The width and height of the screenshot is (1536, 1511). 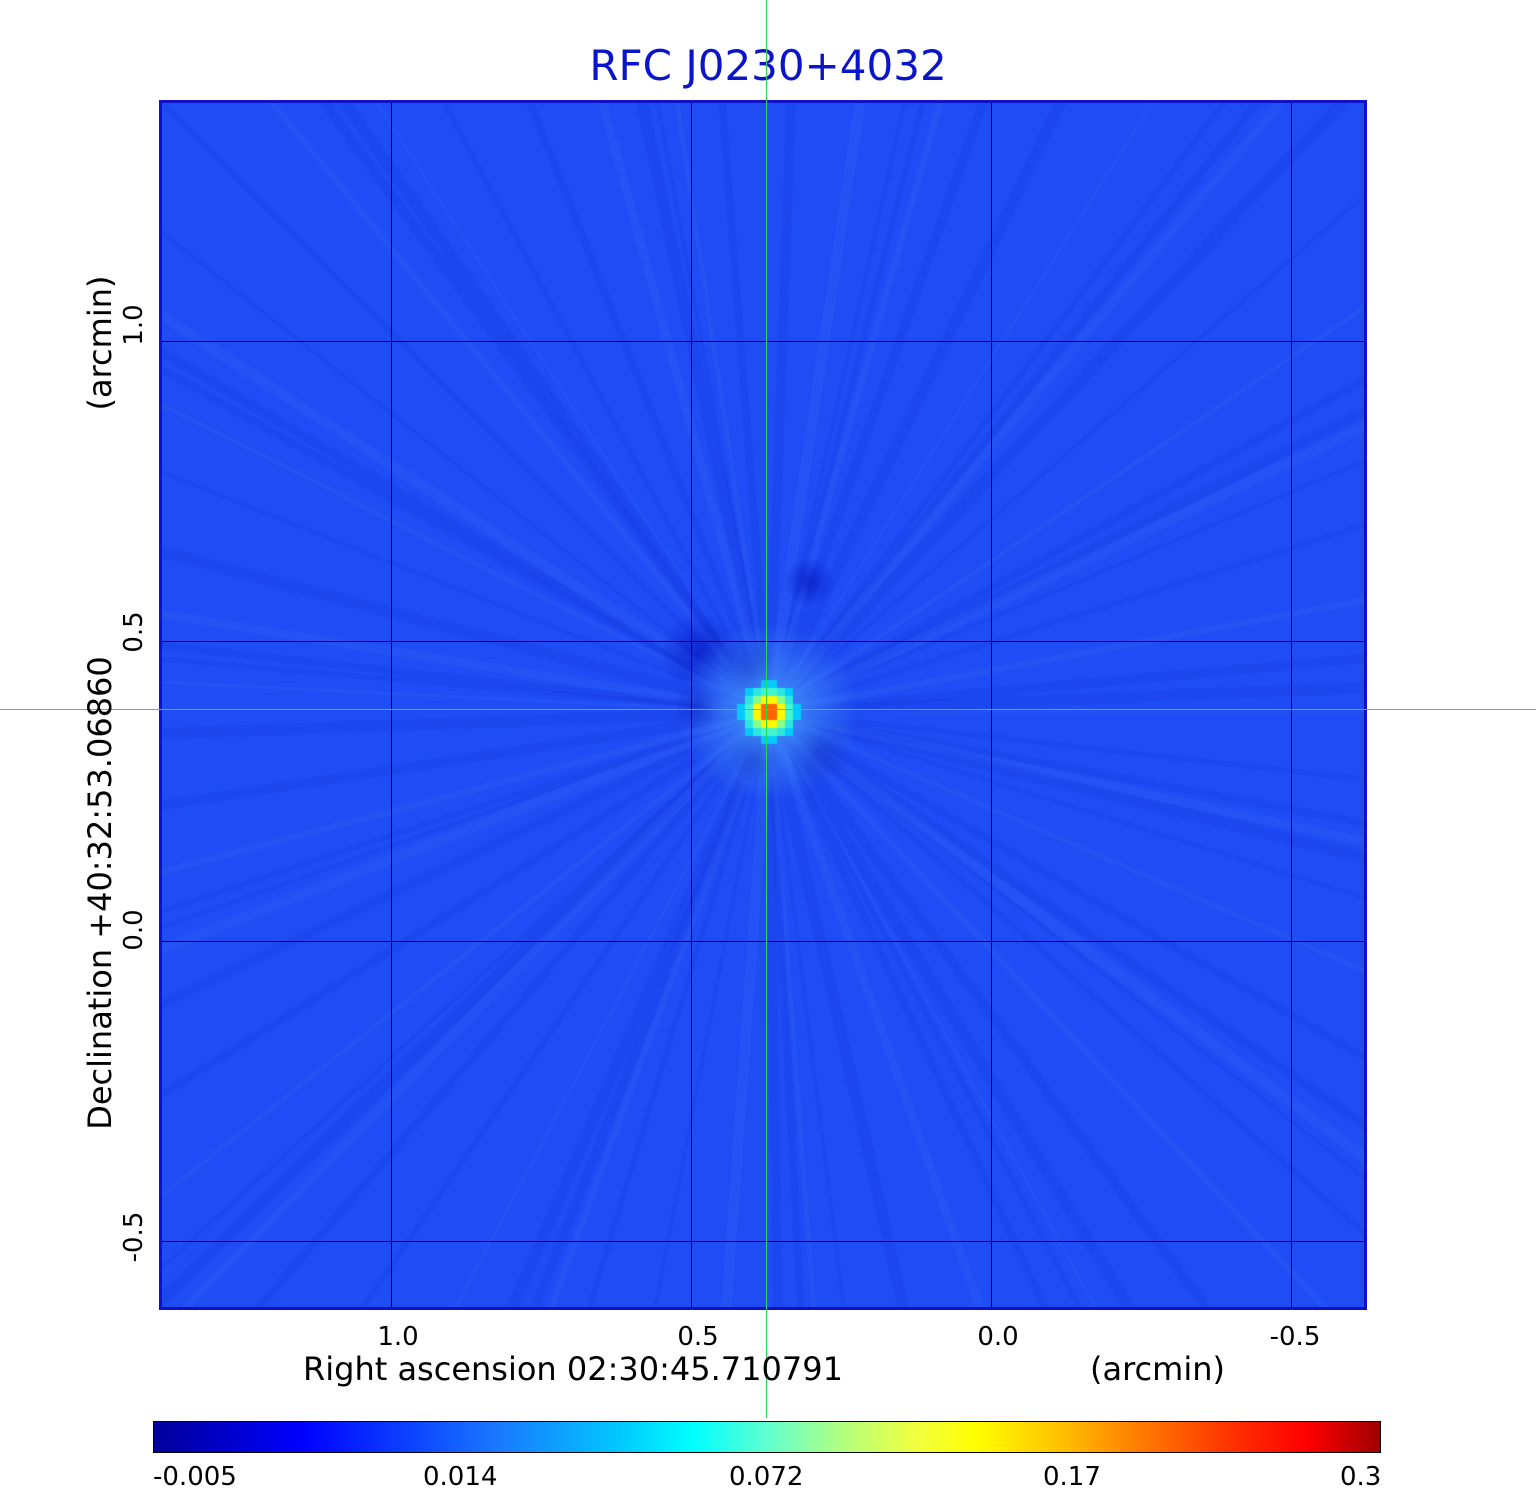 What do you see at coordinates (195, 1477) in the screenshot?
I see `colorbar-tick-label: -0.005` at bounding box center [195, 1477].